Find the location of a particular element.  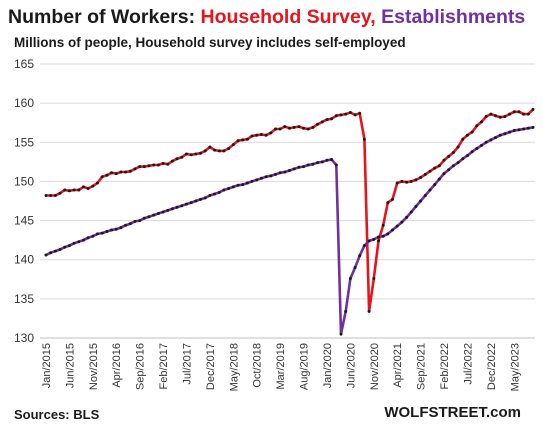

x-tick-label: Jan/2015 is located at coordinates (47, 365).